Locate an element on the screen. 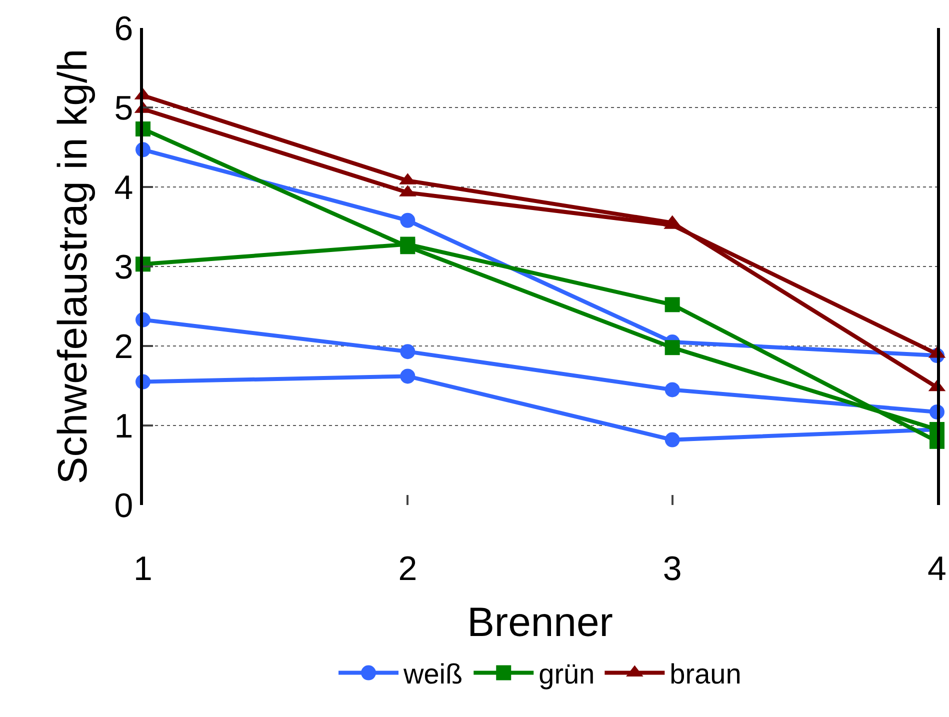 This screenshot has width=949, height=717. y-tick-label: 2 is located at coordinates (124, 347).